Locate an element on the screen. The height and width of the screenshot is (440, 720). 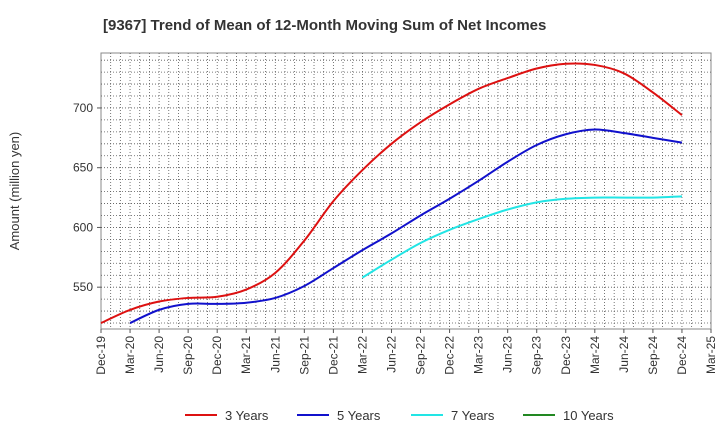
legend-5-years-label: 5 Years is located at coordinates (359, 415).